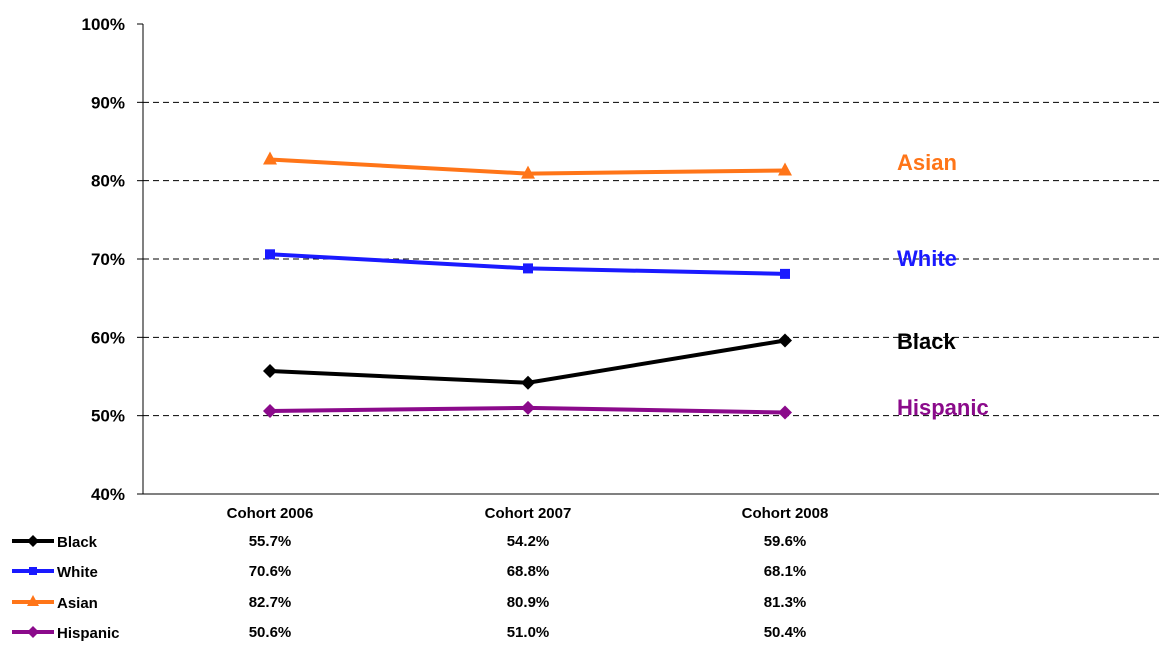 This screenshot has width=1159, height=645. What do you see at coordinates (409, 542) in the screenshot?
I see `table-row: Black 55.7% 54.2% 59.6%` at bounding box center [409, 542].